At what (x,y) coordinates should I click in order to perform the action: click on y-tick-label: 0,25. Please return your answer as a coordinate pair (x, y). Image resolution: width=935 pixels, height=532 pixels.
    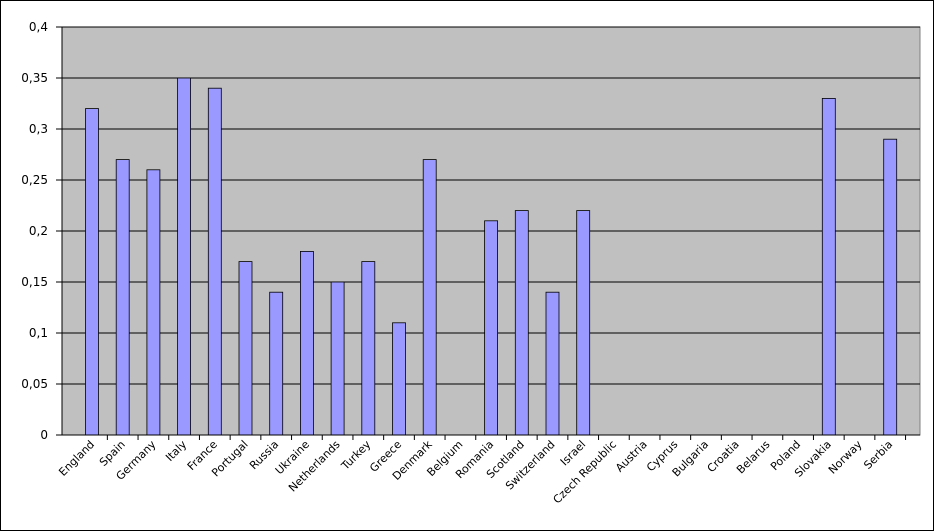
    Looking at the image, I should click on (34, 180).